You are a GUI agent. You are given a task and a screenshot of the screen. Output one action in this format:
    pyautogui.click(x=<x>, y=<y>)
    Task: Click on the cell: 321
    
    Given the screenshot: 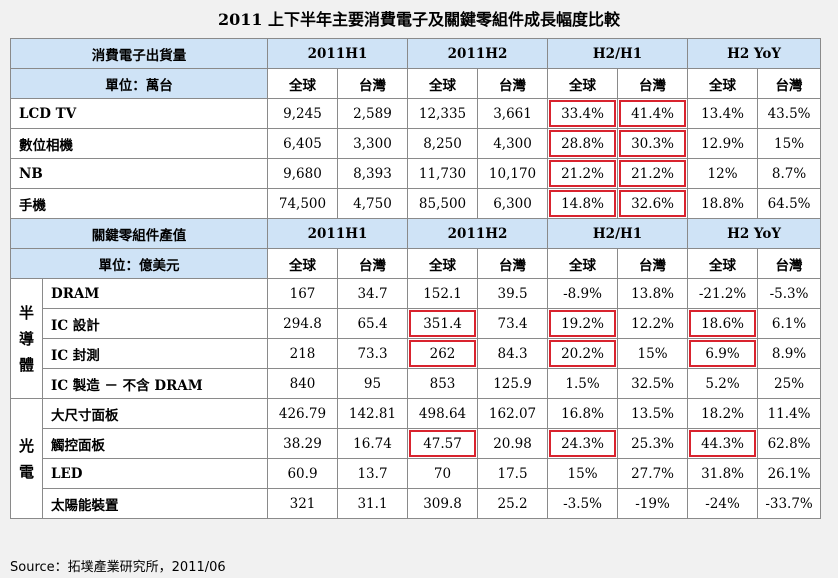 What is the action you would take?
    pyautogui.click(x=302, y=503)
    